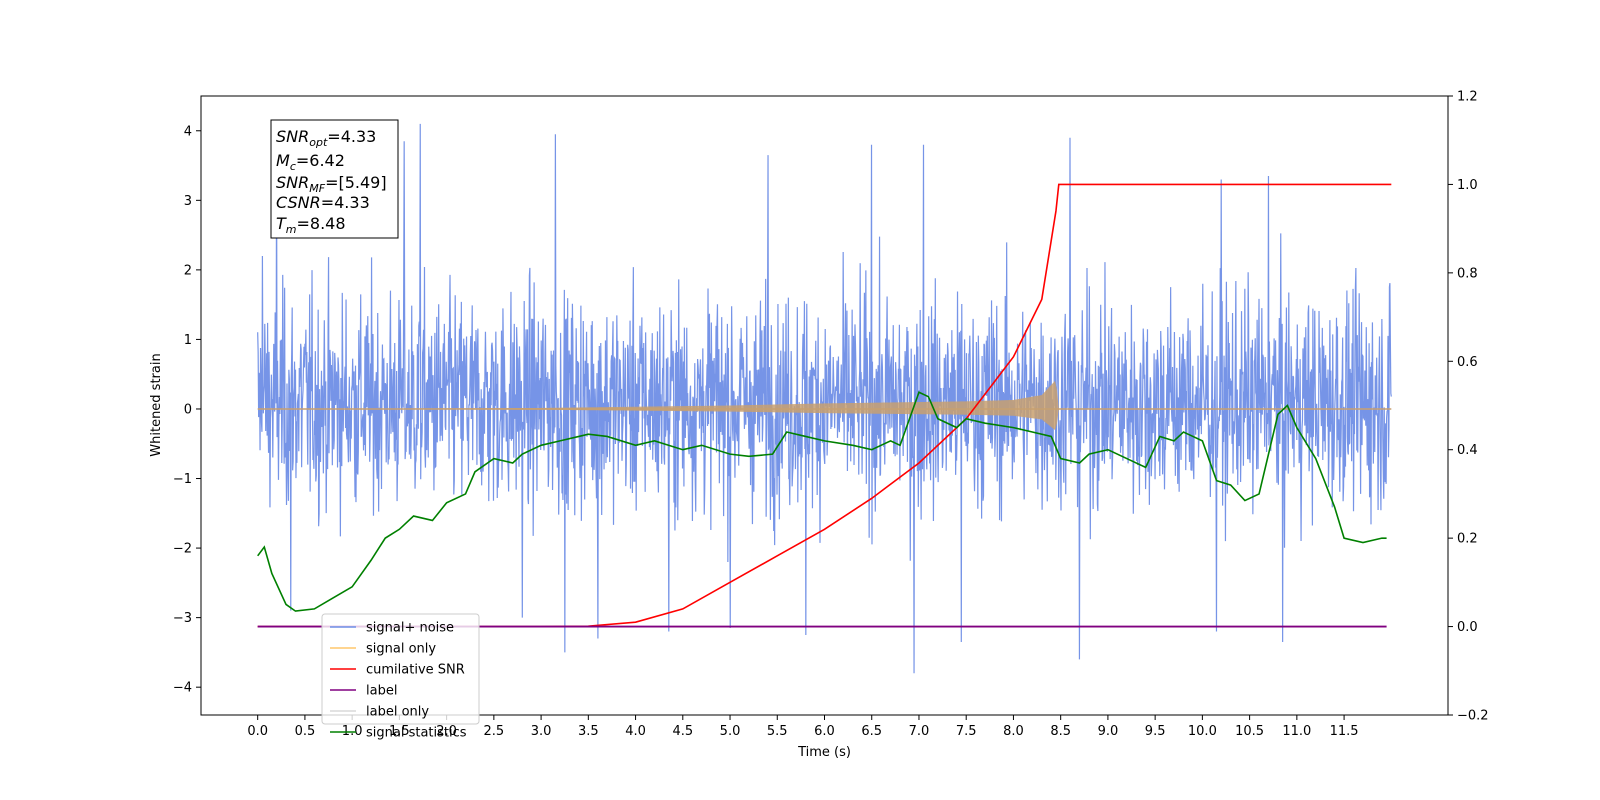  Describe the element at coordinates (658, 405) in the screenshot. I see `series-signal-only-envelope` at that location.